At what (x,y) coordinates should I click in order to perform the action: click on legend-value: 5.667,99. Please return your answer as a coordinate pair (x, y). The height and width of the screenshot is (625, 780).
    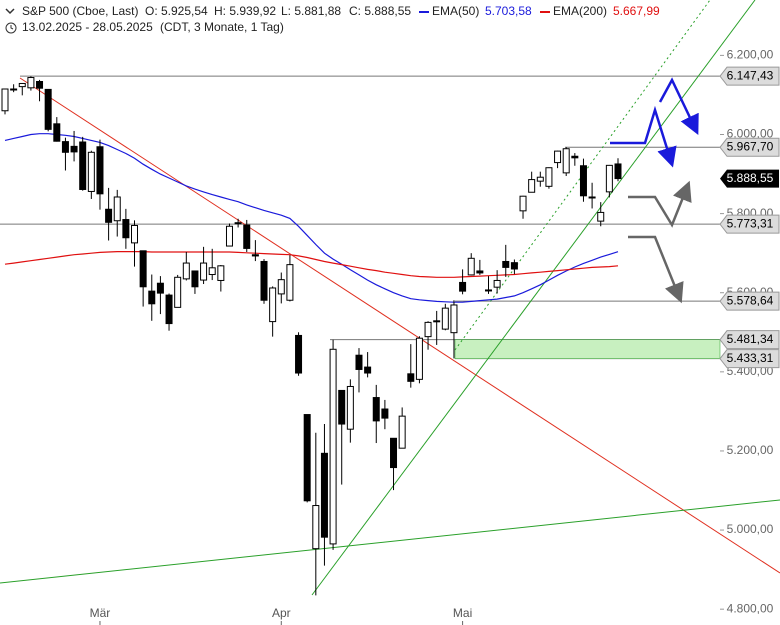
    Looking at the image, I should click on (636, 11).